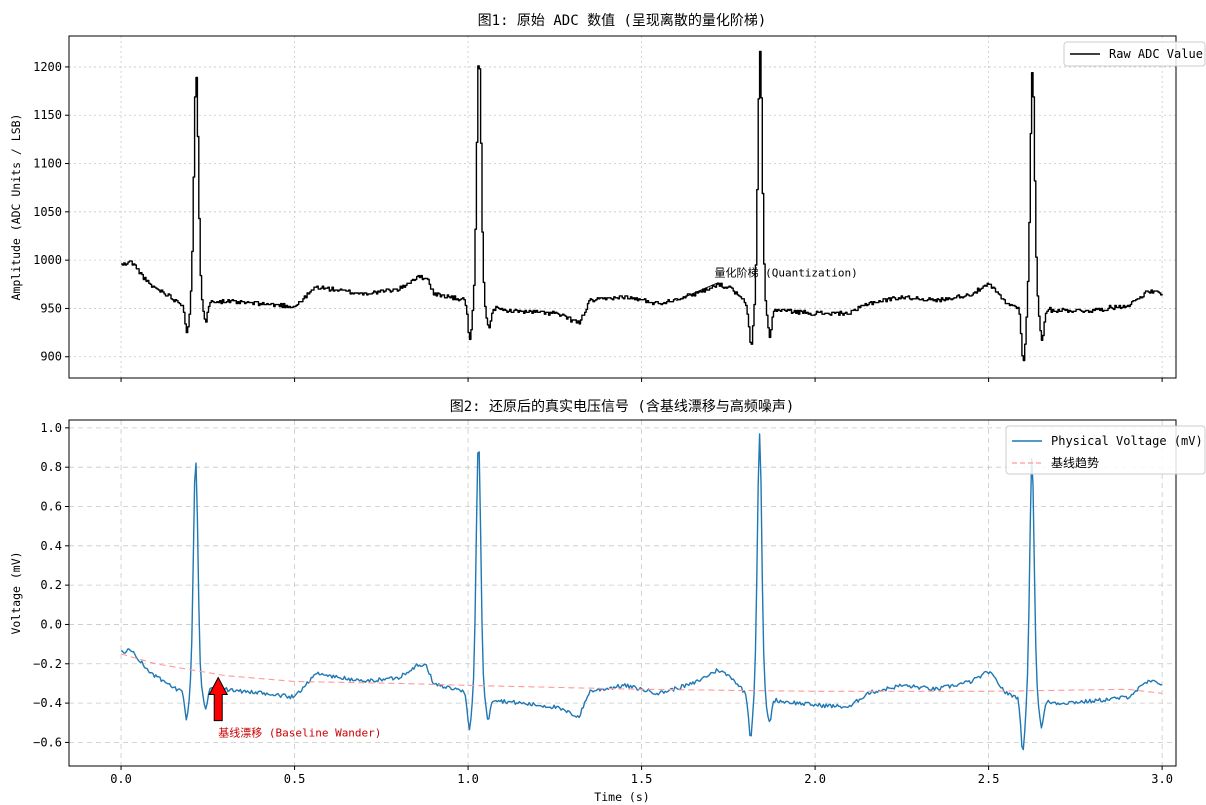 The height and width of the screenshot is (805, 1206). Describe the element at coordinates (989, 779) in the screenshot. I see `x-tick-label: 2.5` at that location.